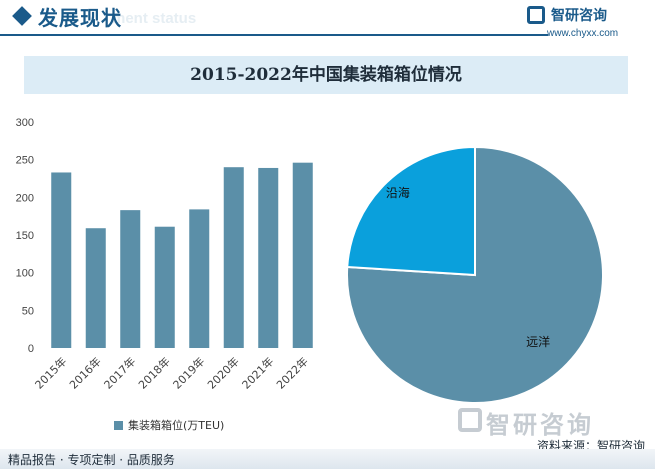 This screenshot has height=469, width=655. I want to click on x-tick-label: 2015年, so click(50, 372).